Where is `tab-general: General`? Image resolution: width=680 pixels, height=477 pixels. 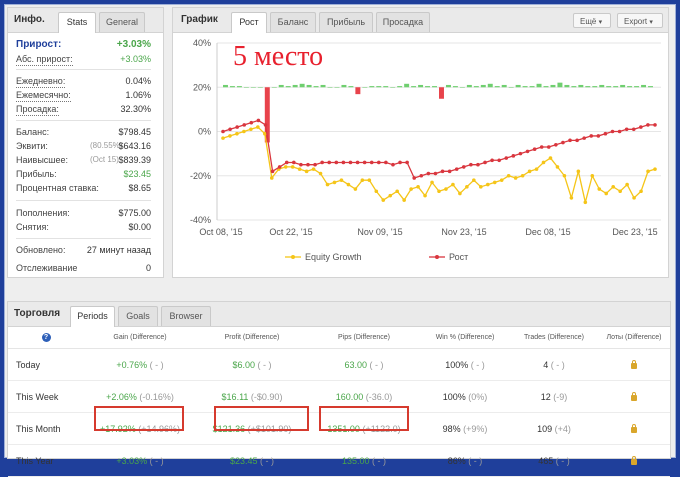
tab-general: General is located at coordinates (122, 22).